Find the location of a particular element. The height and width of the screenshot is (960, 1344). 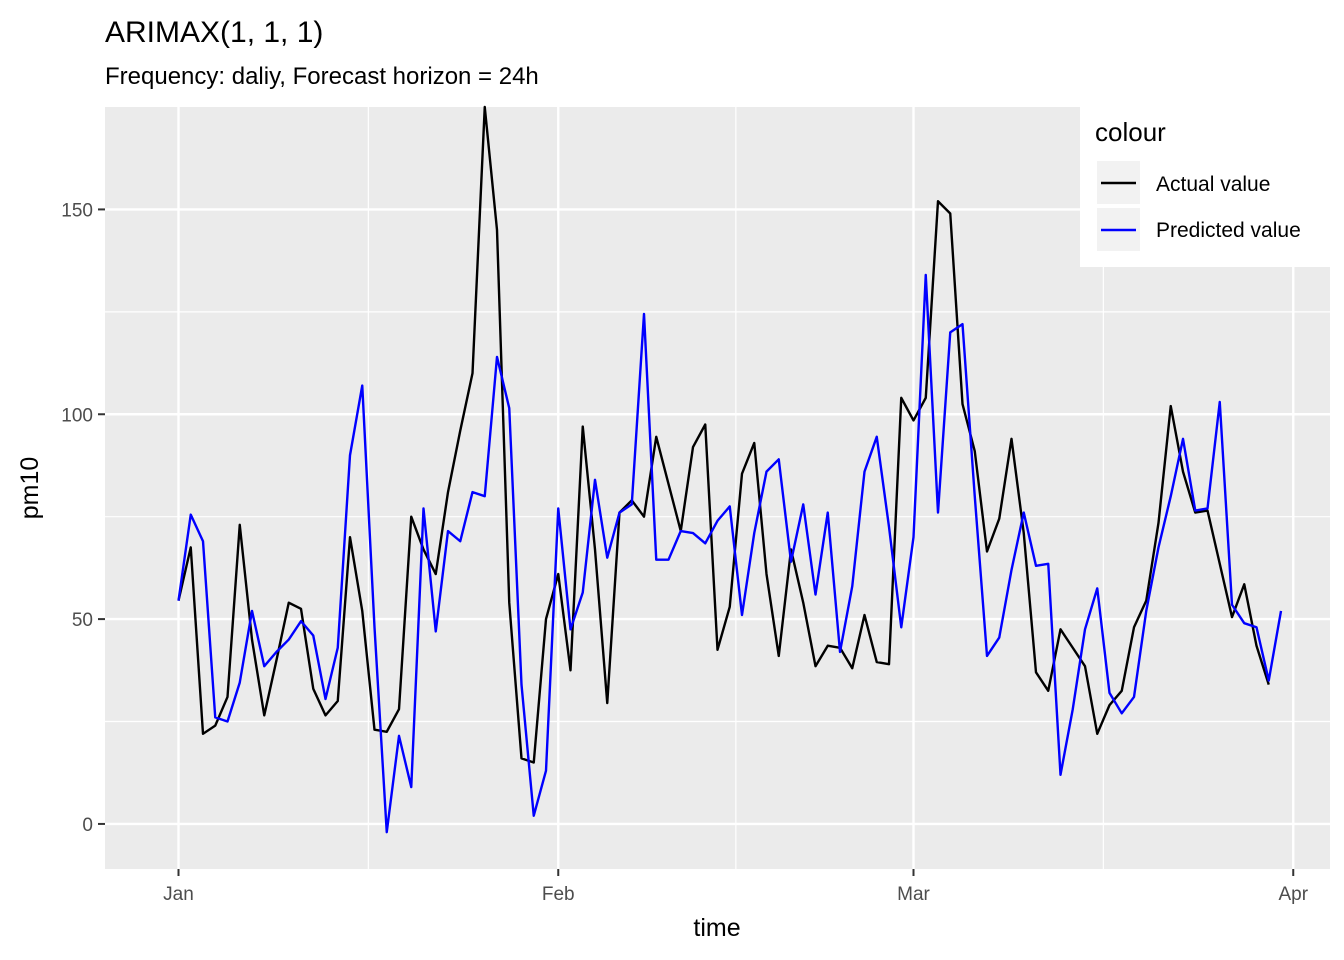

y-tick-label: 0 is located at coordinates (87, 825).